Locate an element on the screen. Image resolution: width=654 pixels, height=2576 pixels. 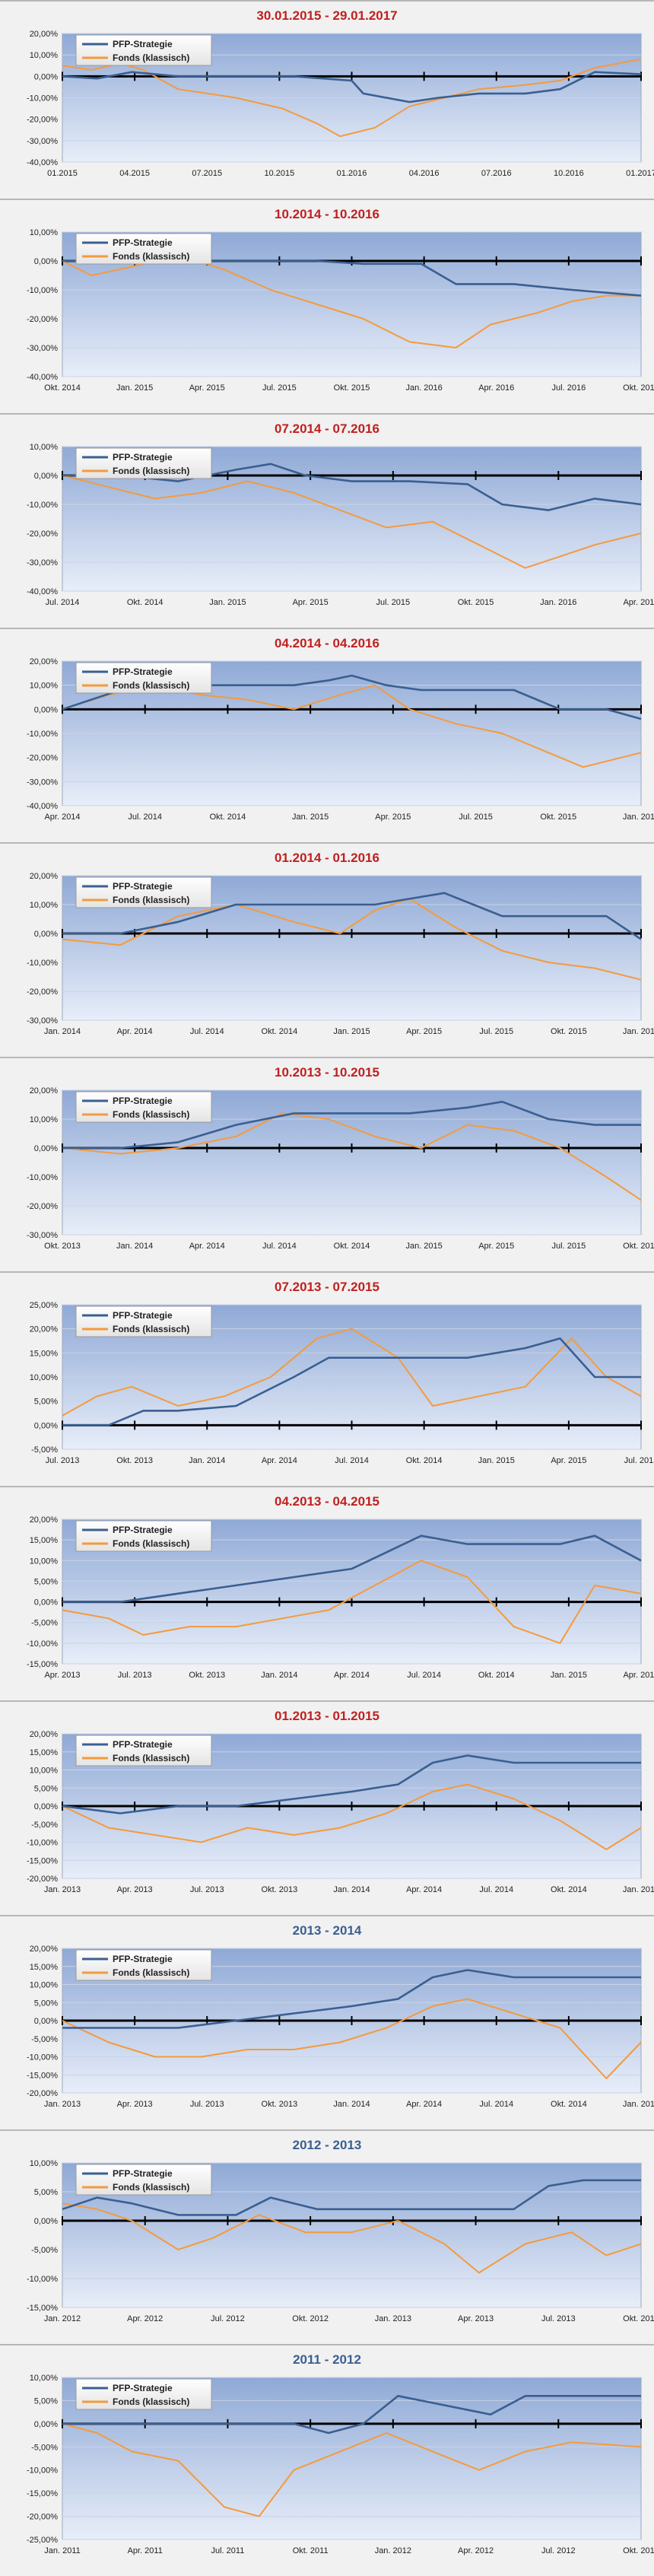
x-tick-label: 04.2015 is located at coordinates (134, 173).